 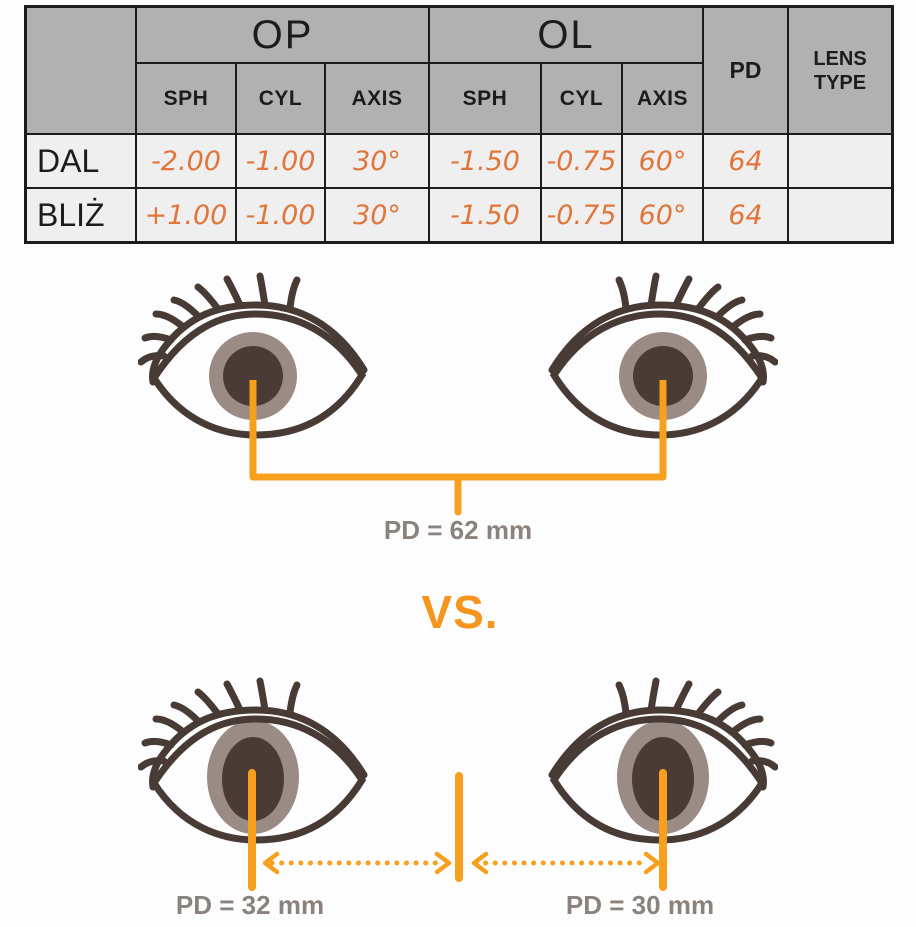 What do you see at coordinates (280, 215) in the screenshot?
I see `cell-bliz-op-cyl: -1.00` at bounding box center [280, 215].